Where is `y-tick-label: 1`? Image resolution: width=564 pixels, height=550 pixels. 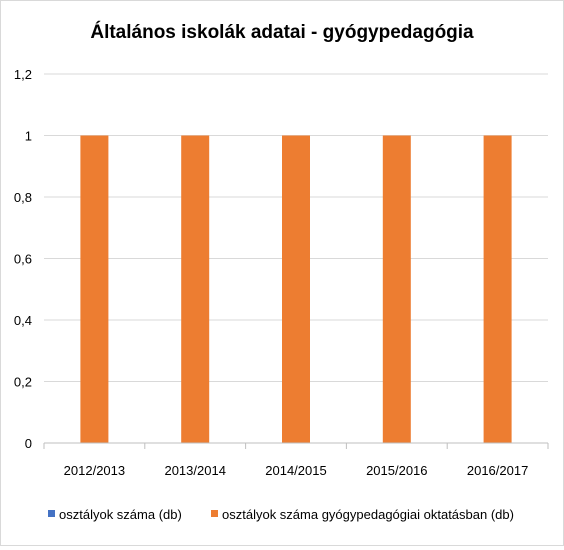
y-tick-label: 1 is located at coordinates (28, 136).